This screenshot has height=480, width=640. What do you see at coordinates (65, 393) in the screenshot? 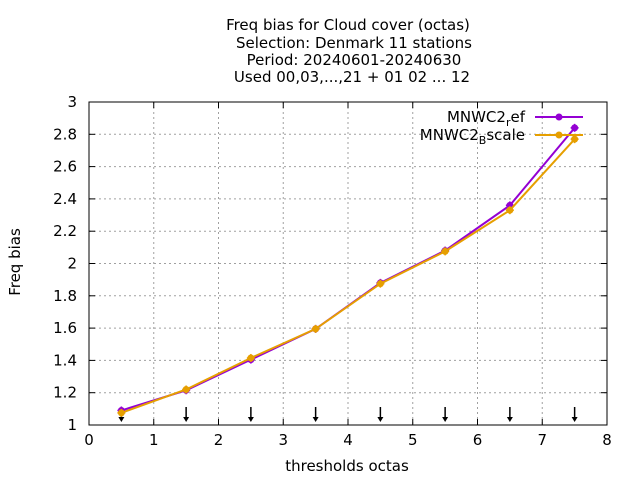
I see `y-tick-label: 1.2` at bounding box center [65, 393].